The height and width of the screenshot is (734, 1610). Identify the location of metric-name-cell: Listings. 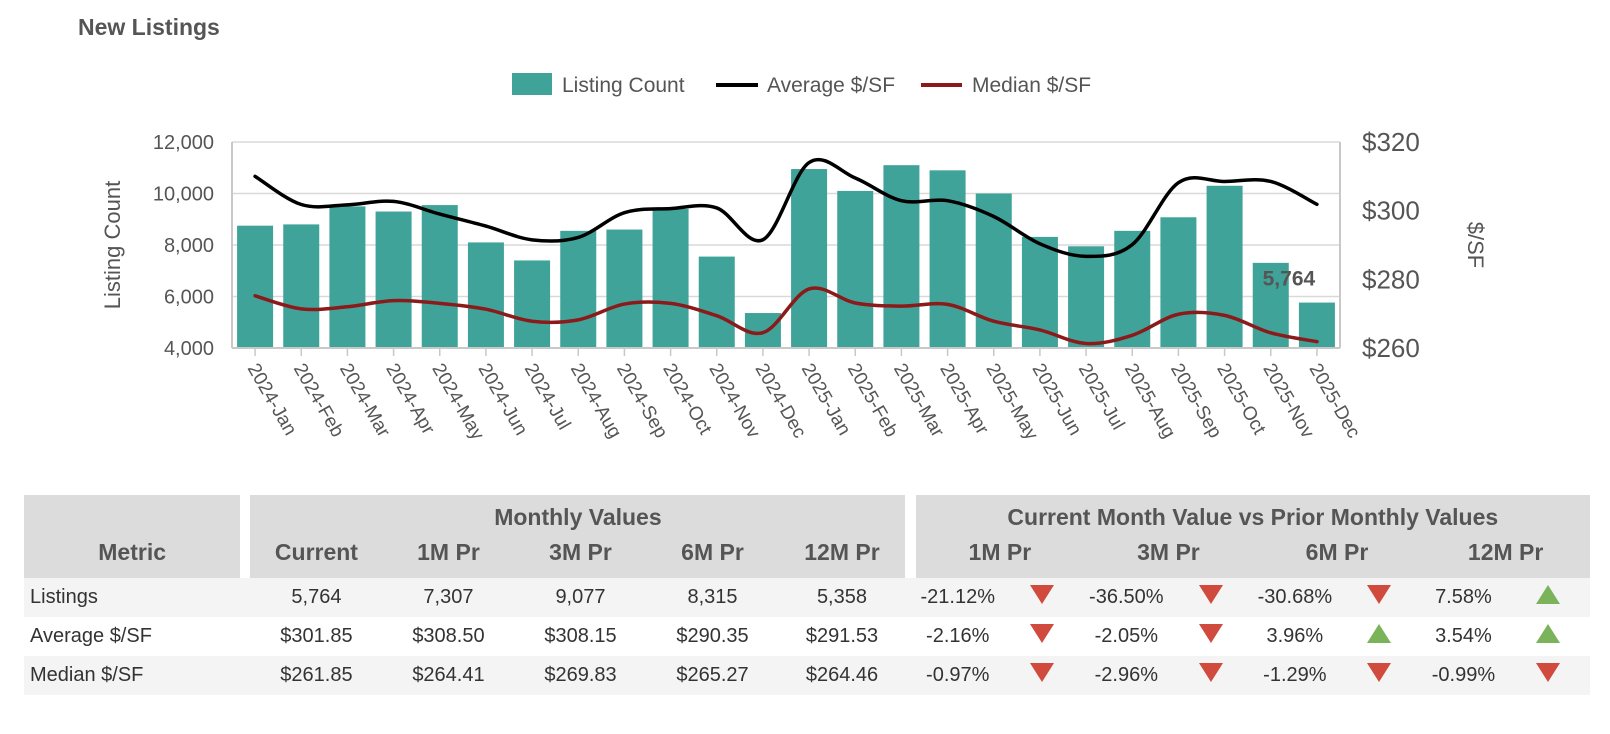
(132, 597).